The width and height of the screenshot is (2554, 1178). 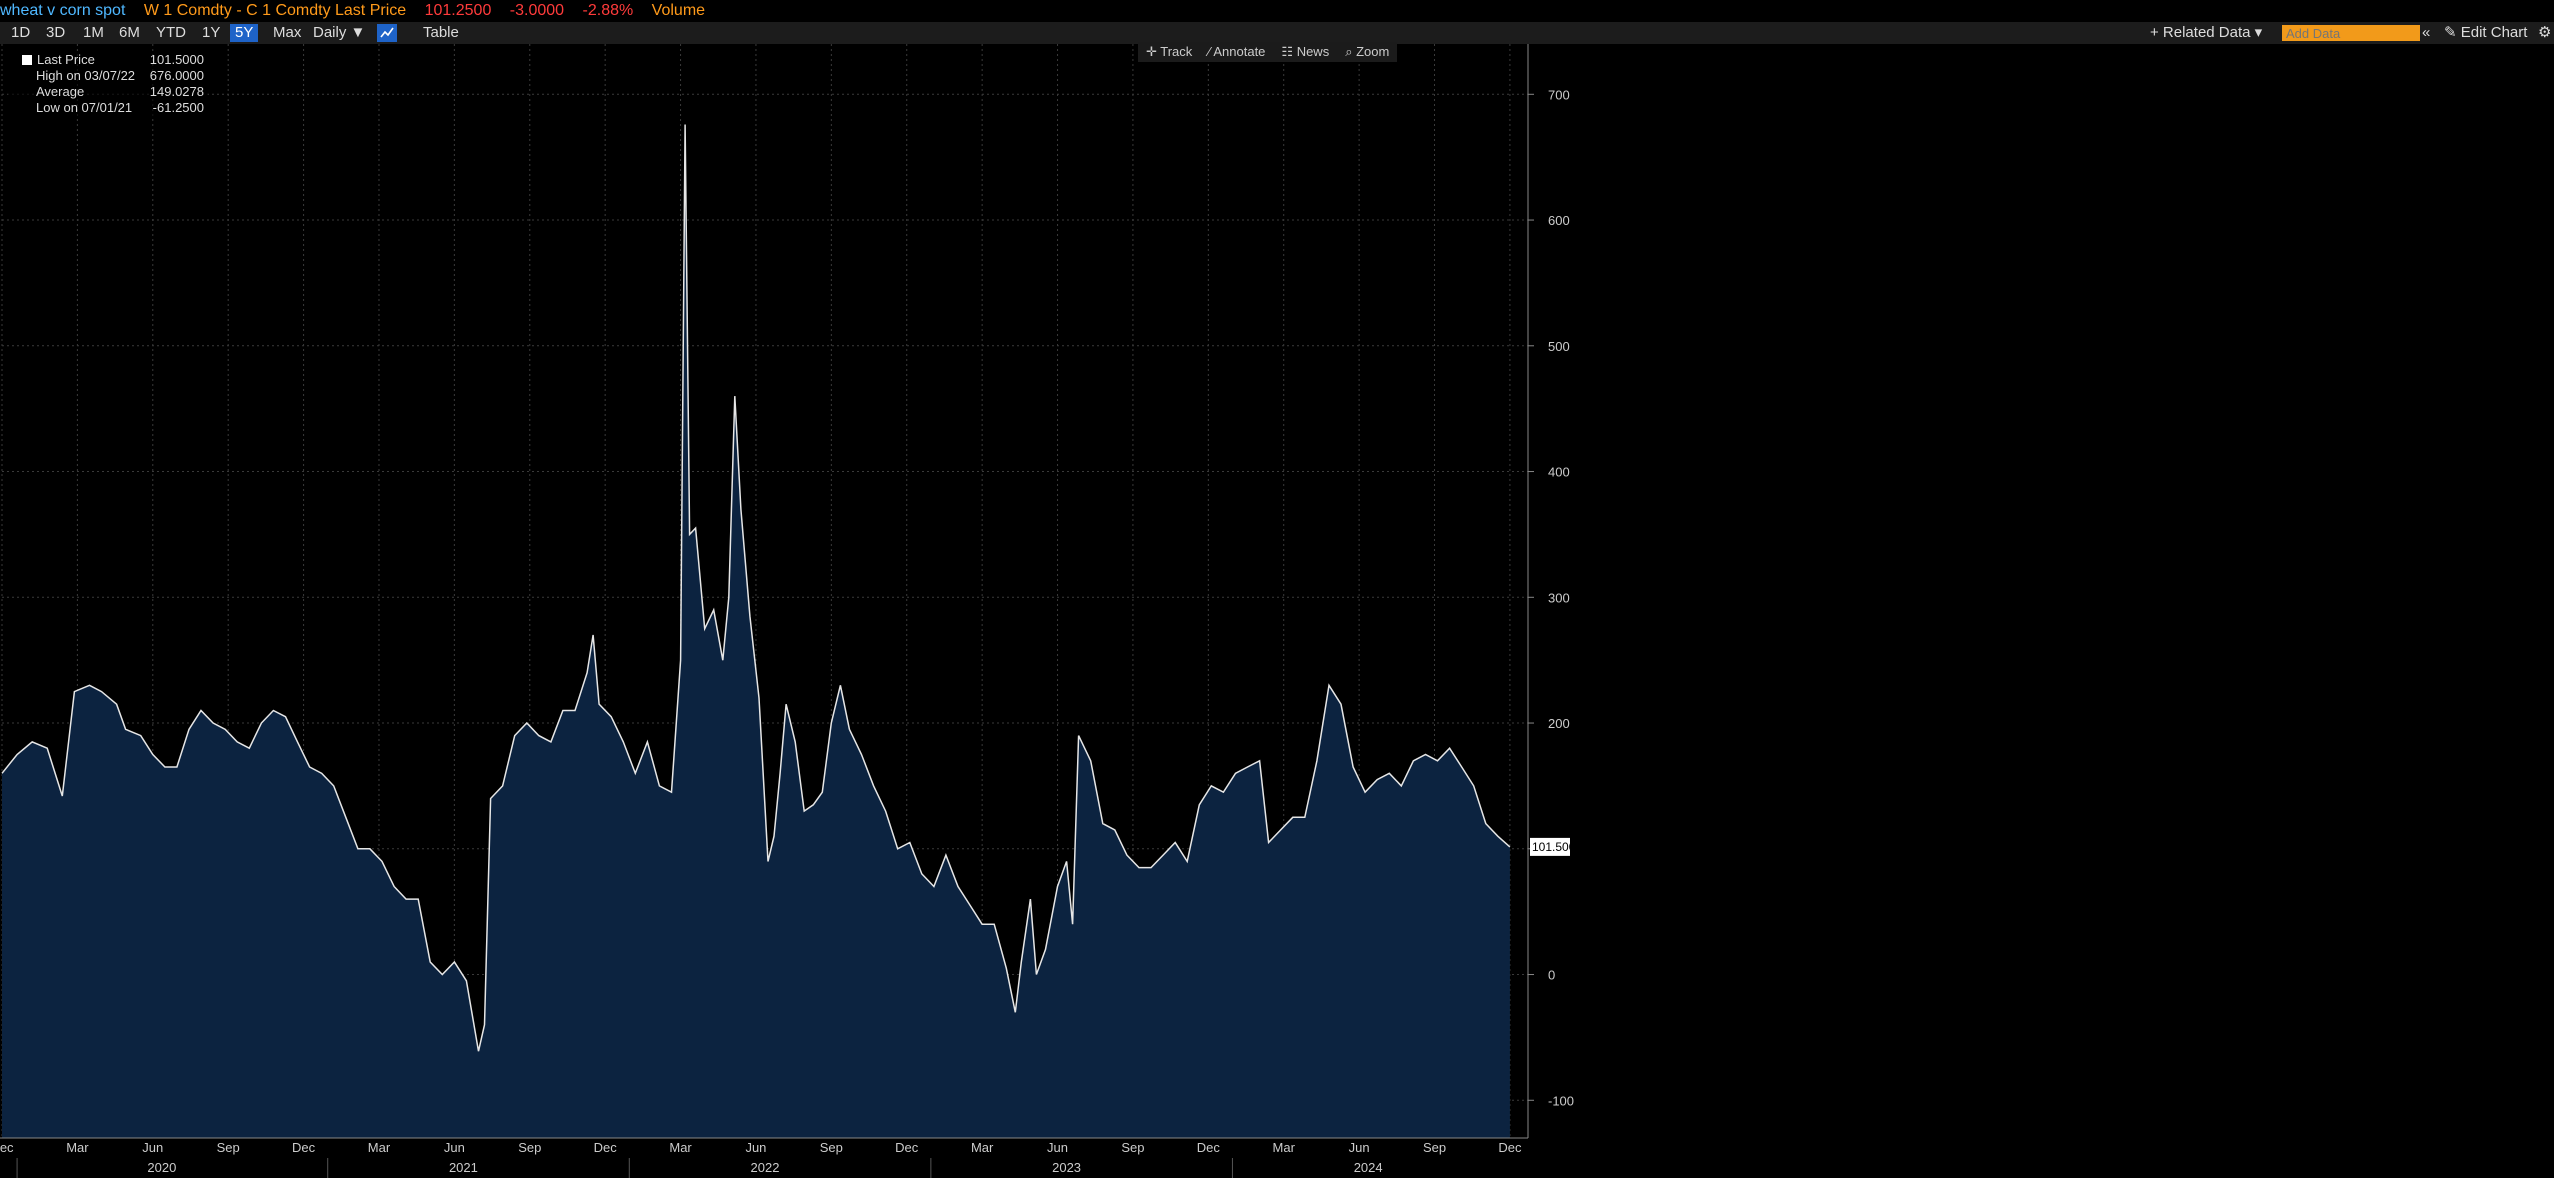 What do you see at coordinates (60, 91) in the screenshot?
I see `legend-label: Average` at bounding box center [60, 91].